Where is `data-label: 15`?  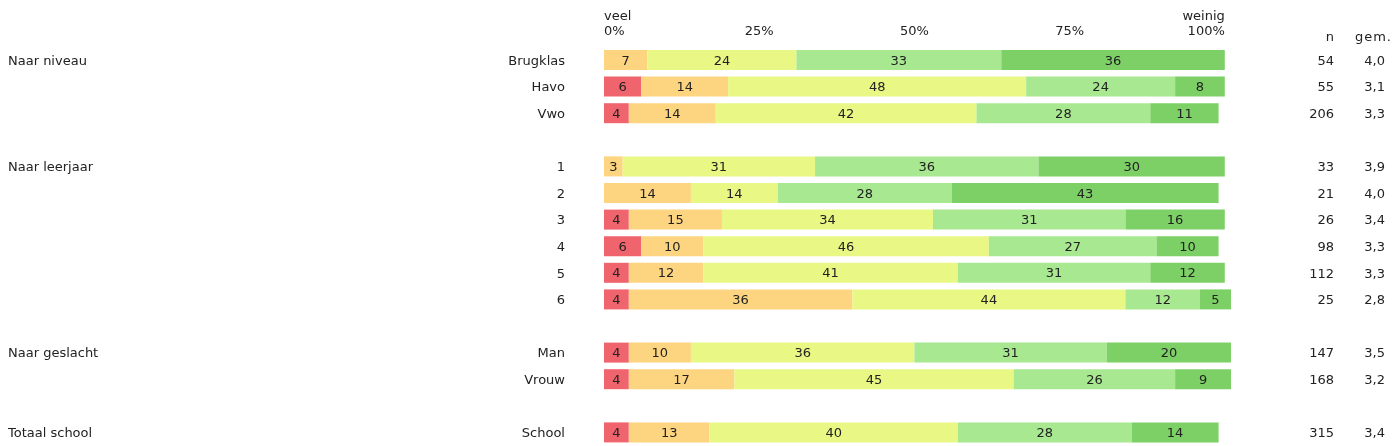 data-label: 15 is located at coordinates (675, 220).